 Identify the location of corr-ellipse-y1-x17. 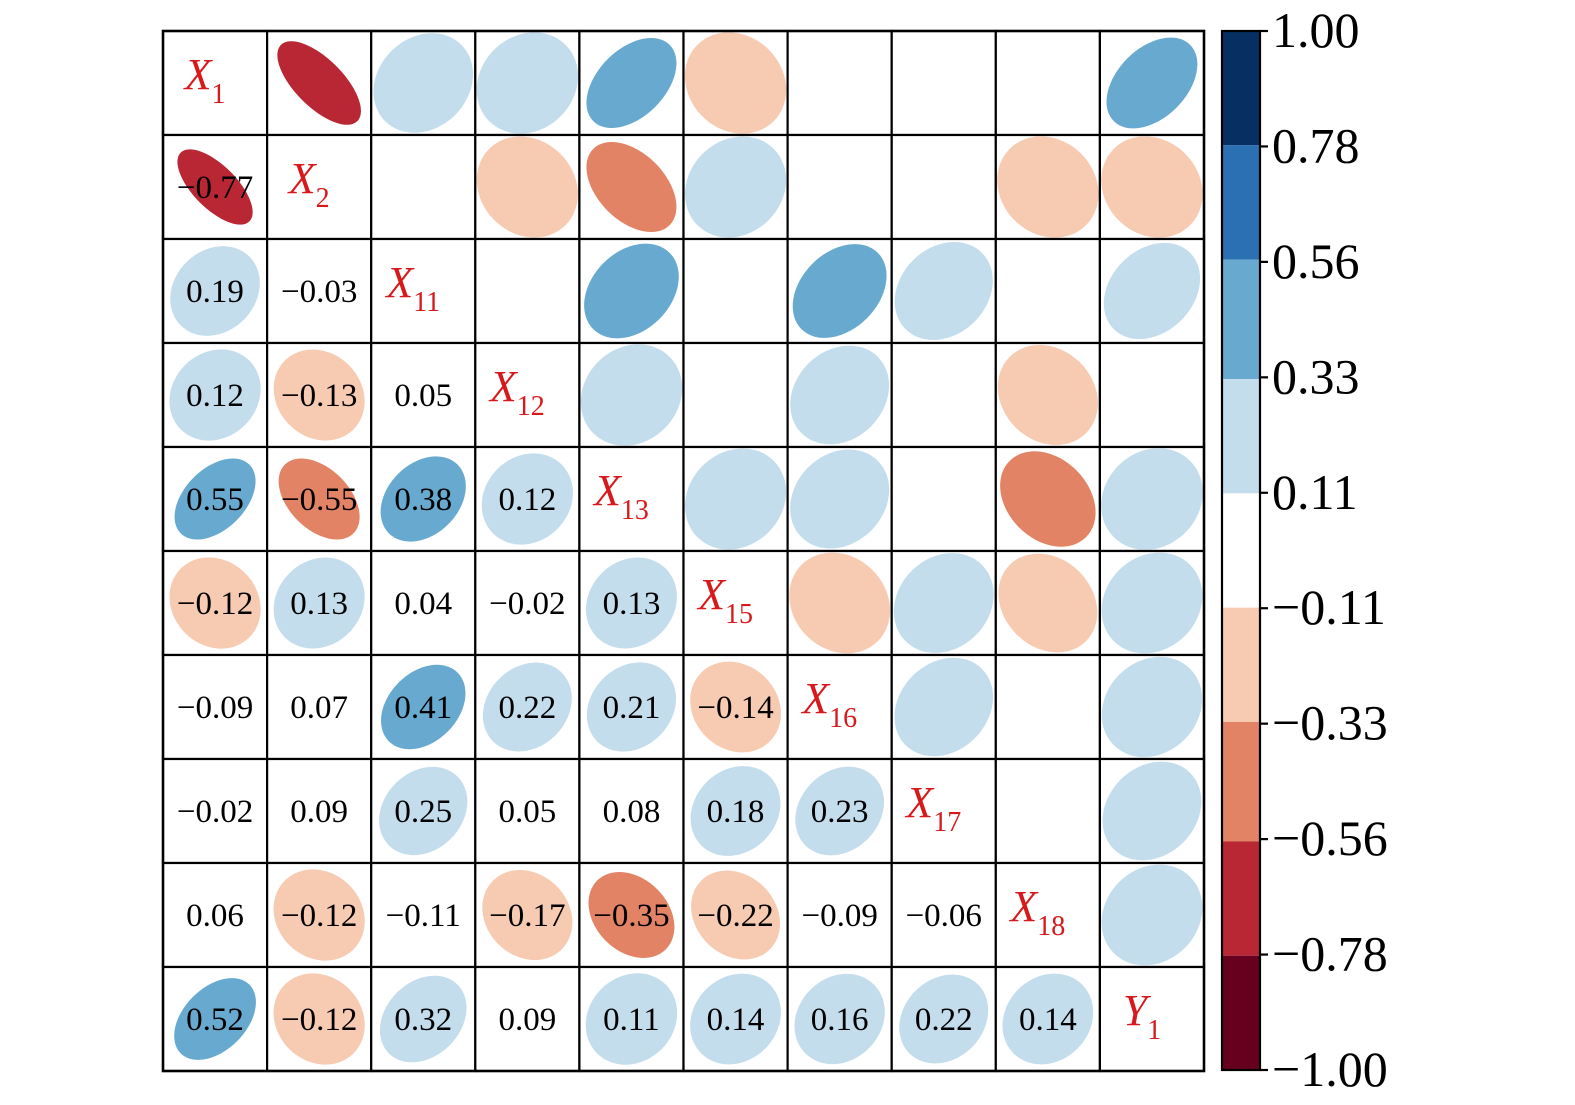
(944, 1019).